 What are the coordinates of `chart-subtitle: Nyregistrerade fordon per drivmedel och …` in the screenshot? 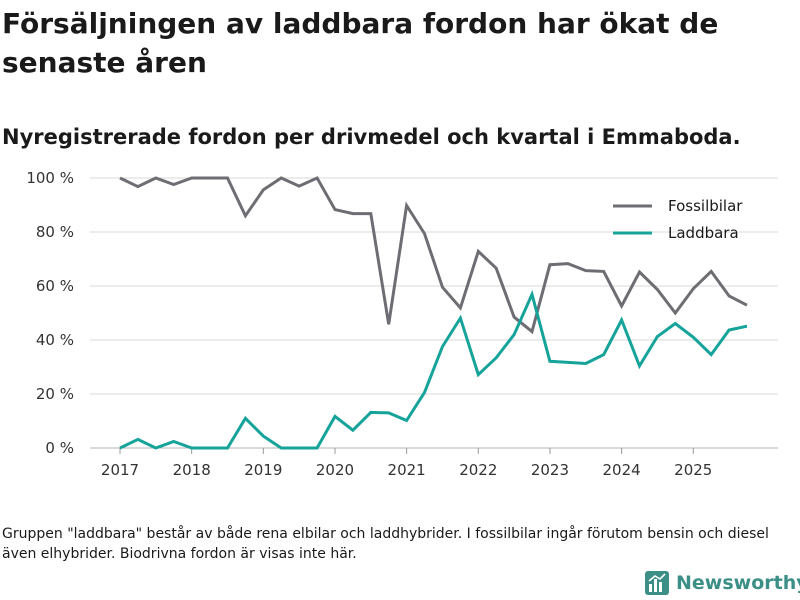 It's located at (371, 137).